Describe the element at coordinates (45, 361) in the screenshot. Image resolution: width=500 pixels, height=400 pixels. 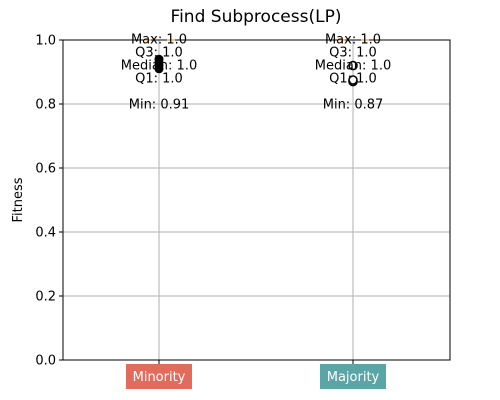
I see `y-tick-label: 0.0` at that location.